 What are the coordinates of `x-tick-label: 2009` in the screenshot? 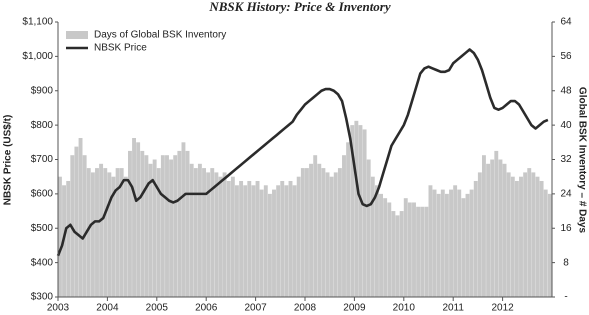 It's located at (354, 308).